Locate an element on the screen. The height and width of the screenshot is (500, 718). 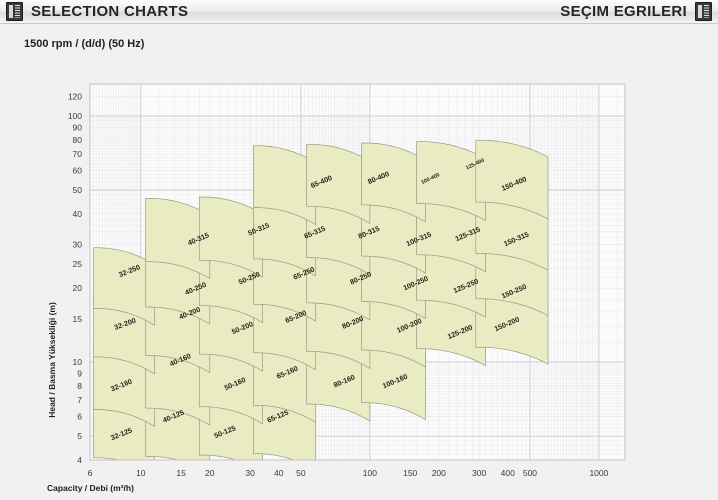
x-tick-label: 500 is located at coordinates (530, 473).